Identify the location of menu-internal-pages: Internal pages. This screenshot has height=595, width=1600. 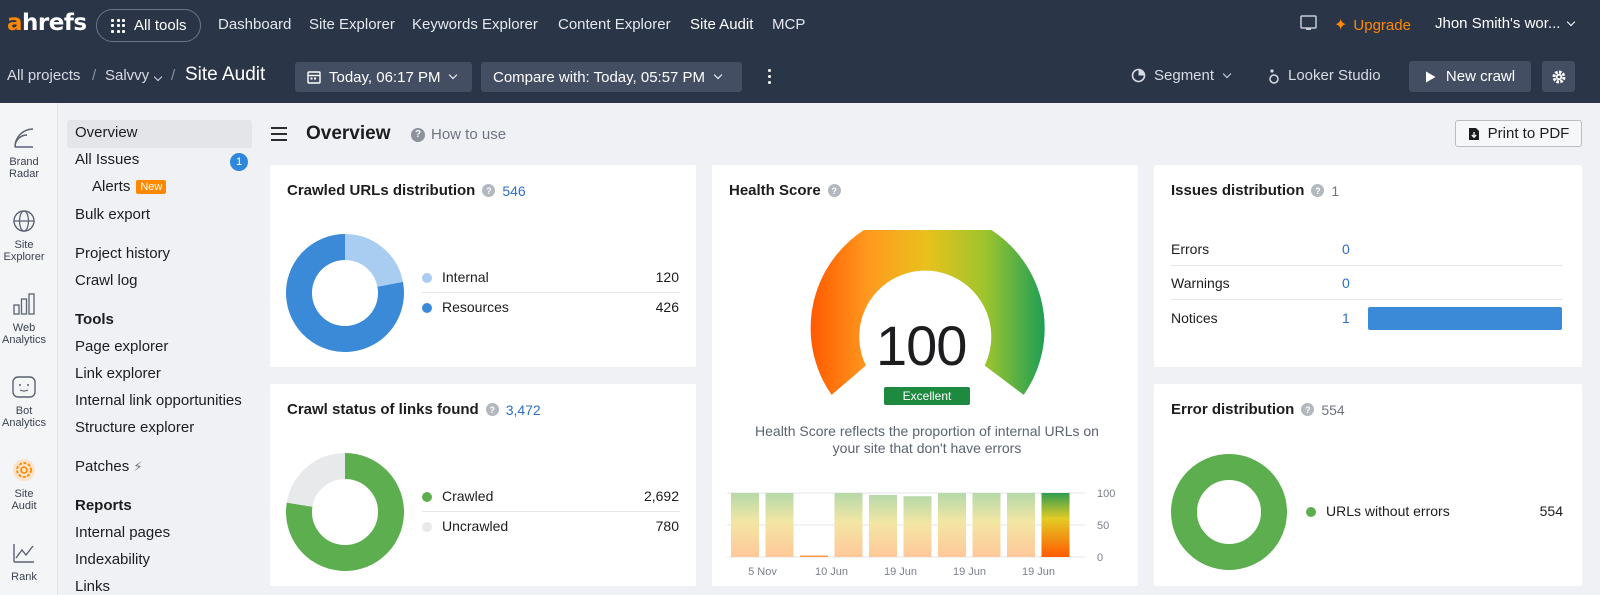
(123, 532).